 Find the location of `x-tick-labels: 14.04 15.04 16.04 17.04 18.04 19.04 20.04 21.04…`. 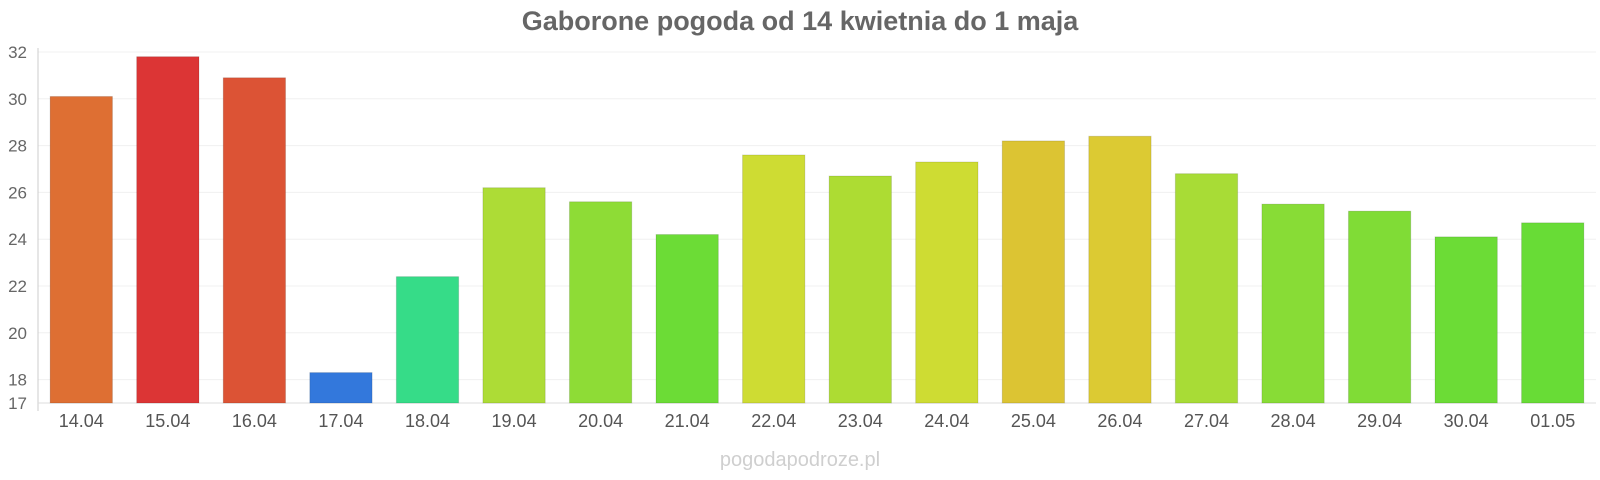

x-tick-labels: 14.04 15.04 16.04 17.04 18.04 19.04 20.04 21.04… is located at coordinates (817, 421).